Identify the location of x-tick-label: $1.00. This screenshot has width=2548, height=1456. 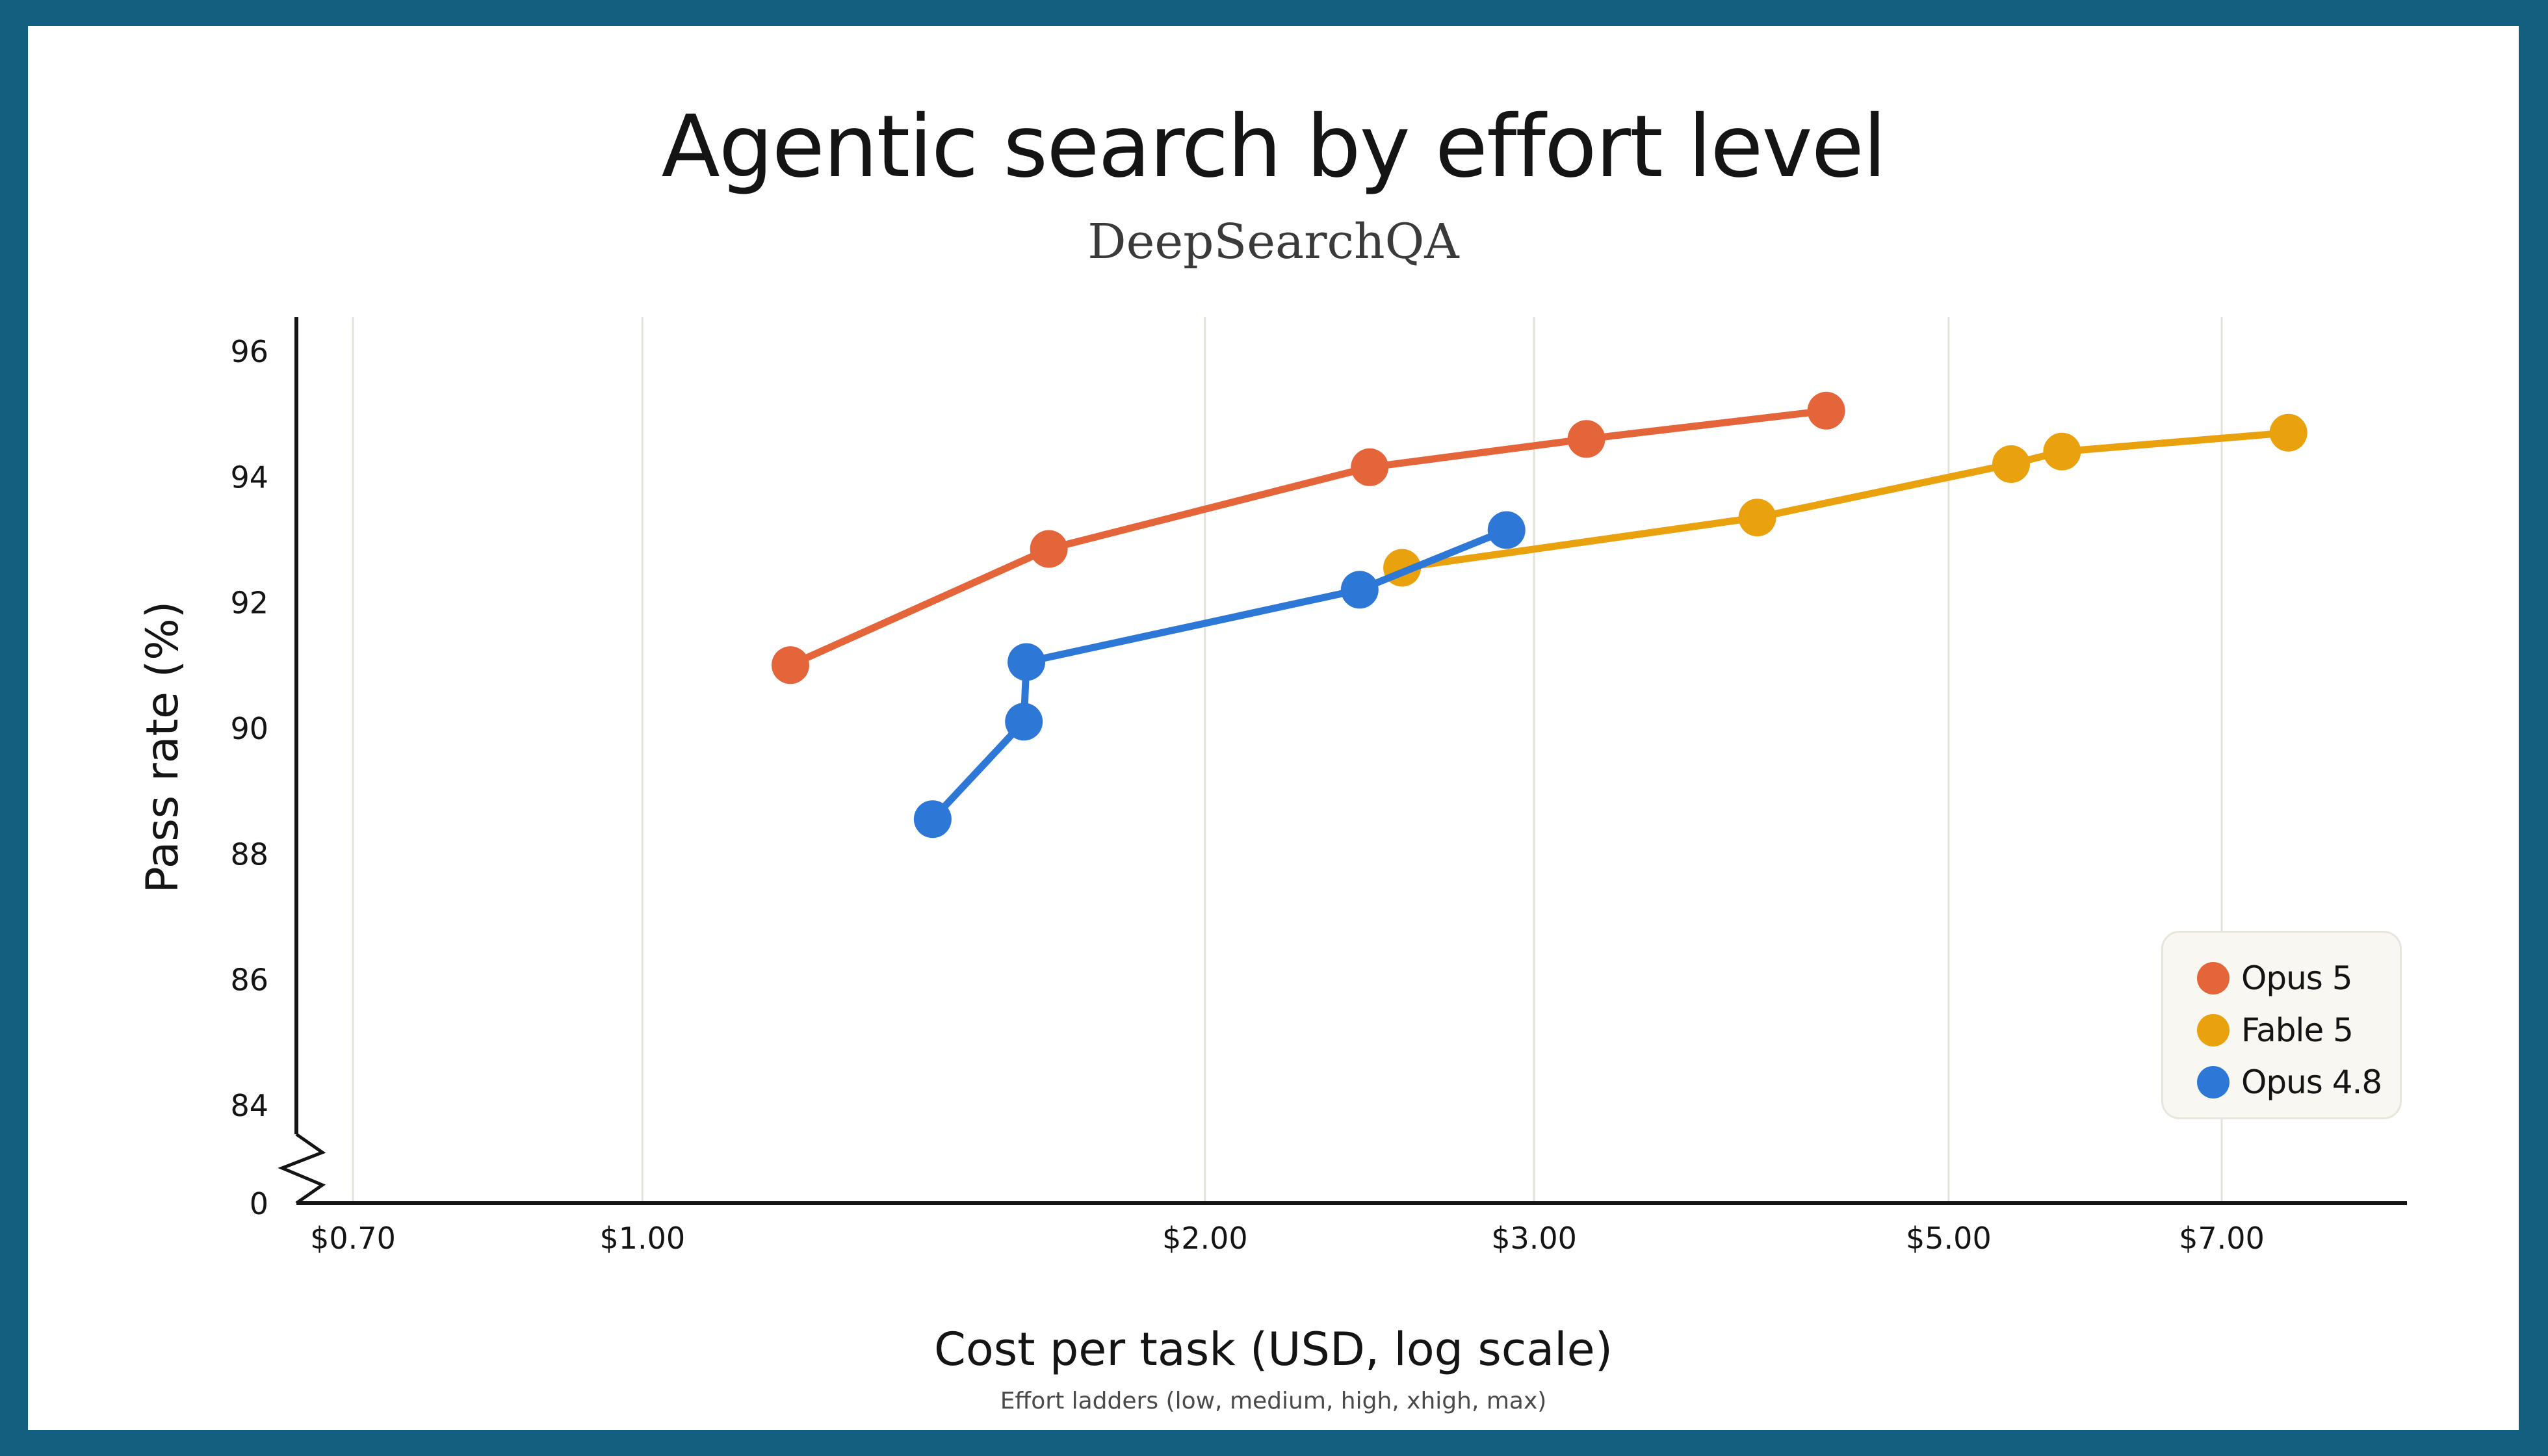
(642, 1238).